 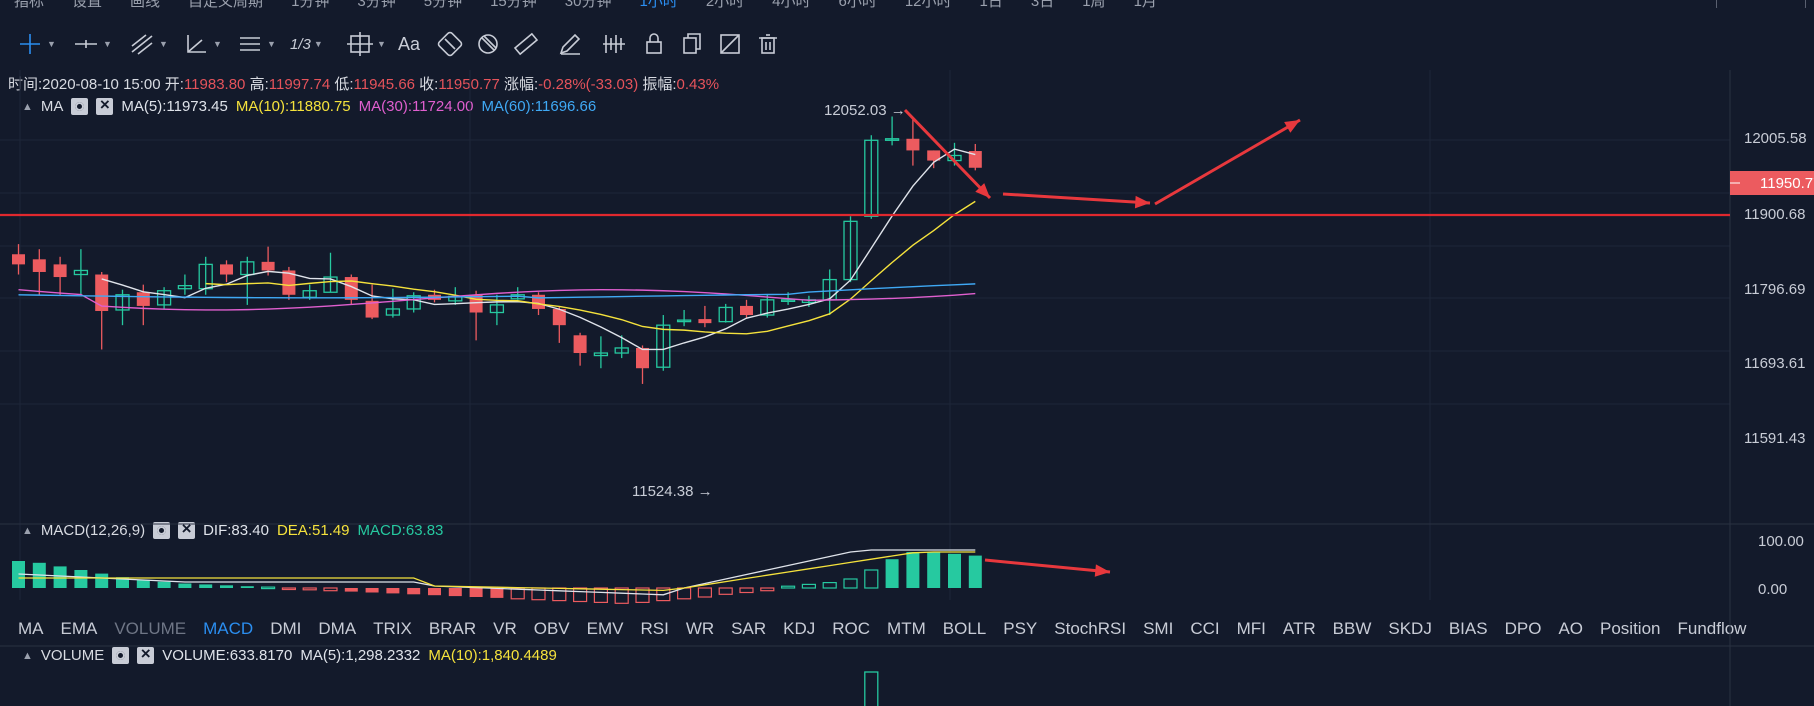 What do you see at coordinates (228, 628) in the screenshot?
I see `indicator-tab-macd: MACD` at bounding box center [228, 628].